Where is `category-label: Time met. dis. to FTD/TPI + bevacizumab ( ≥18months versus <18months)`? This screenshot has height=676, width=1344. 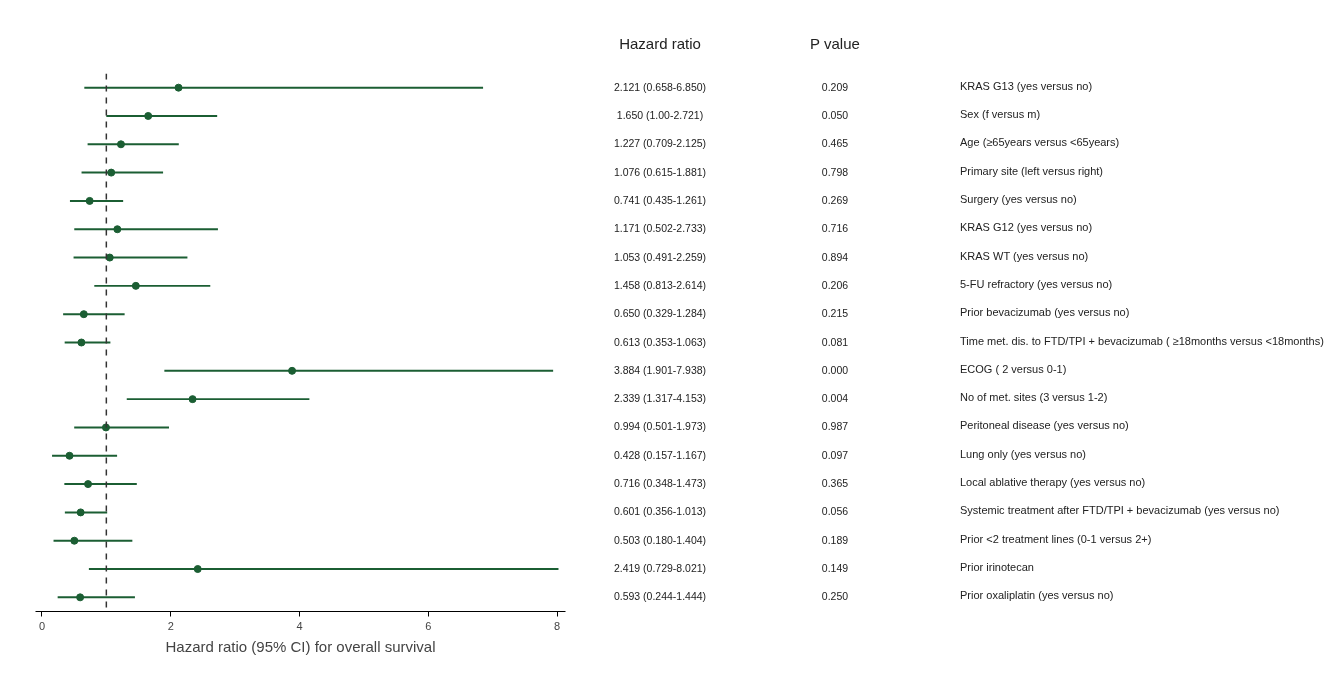
category-label: Time met. dis. to FTD/TPI + bevacizumab ( ≥18months versus <18months) is located at coordinates (1142, 341).